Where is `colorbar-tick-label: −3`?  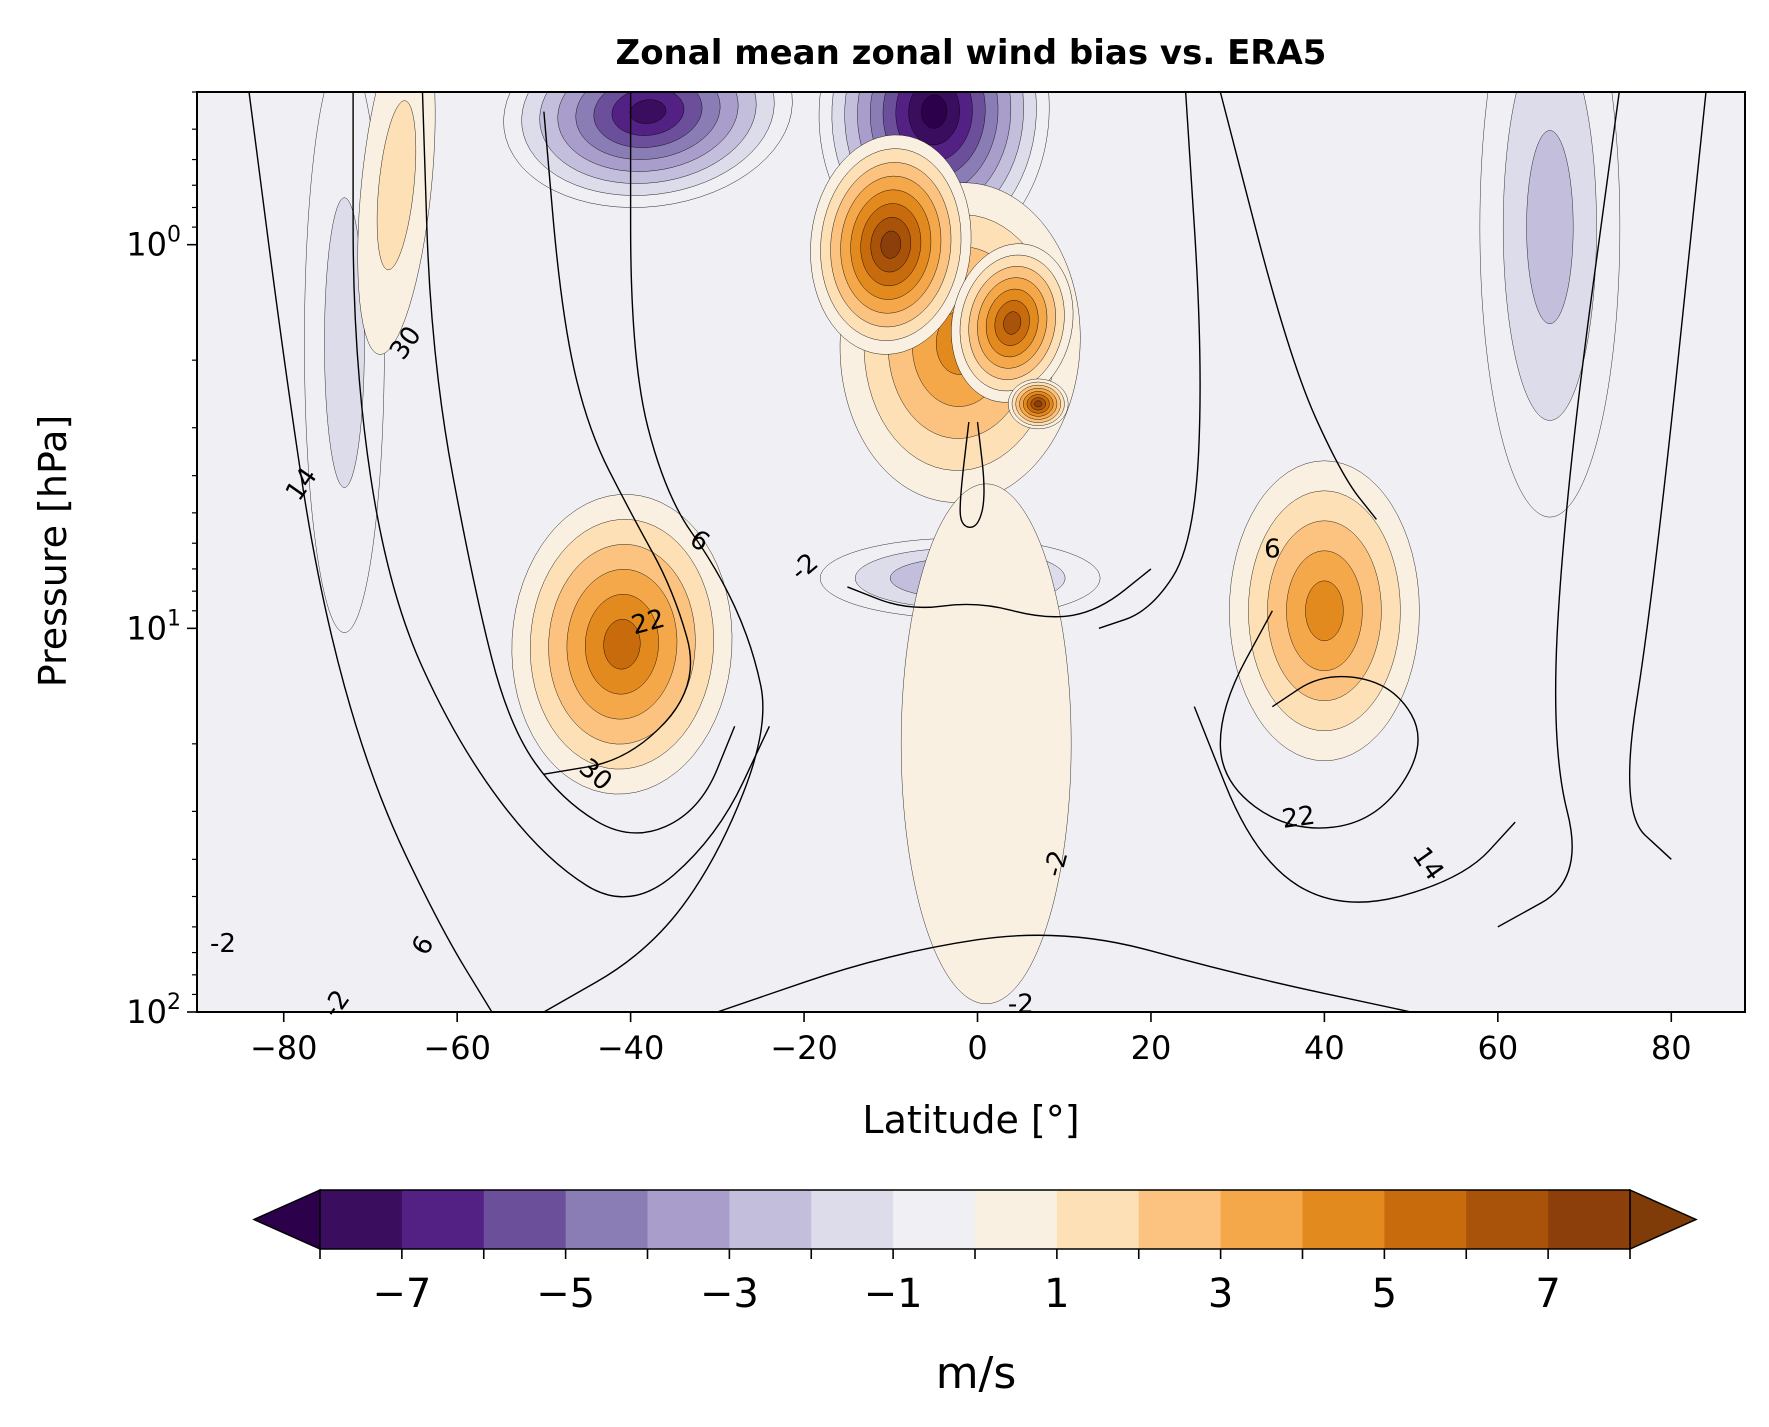
colorbar-tick-label: −3 is located at coordinates (729, 1294).